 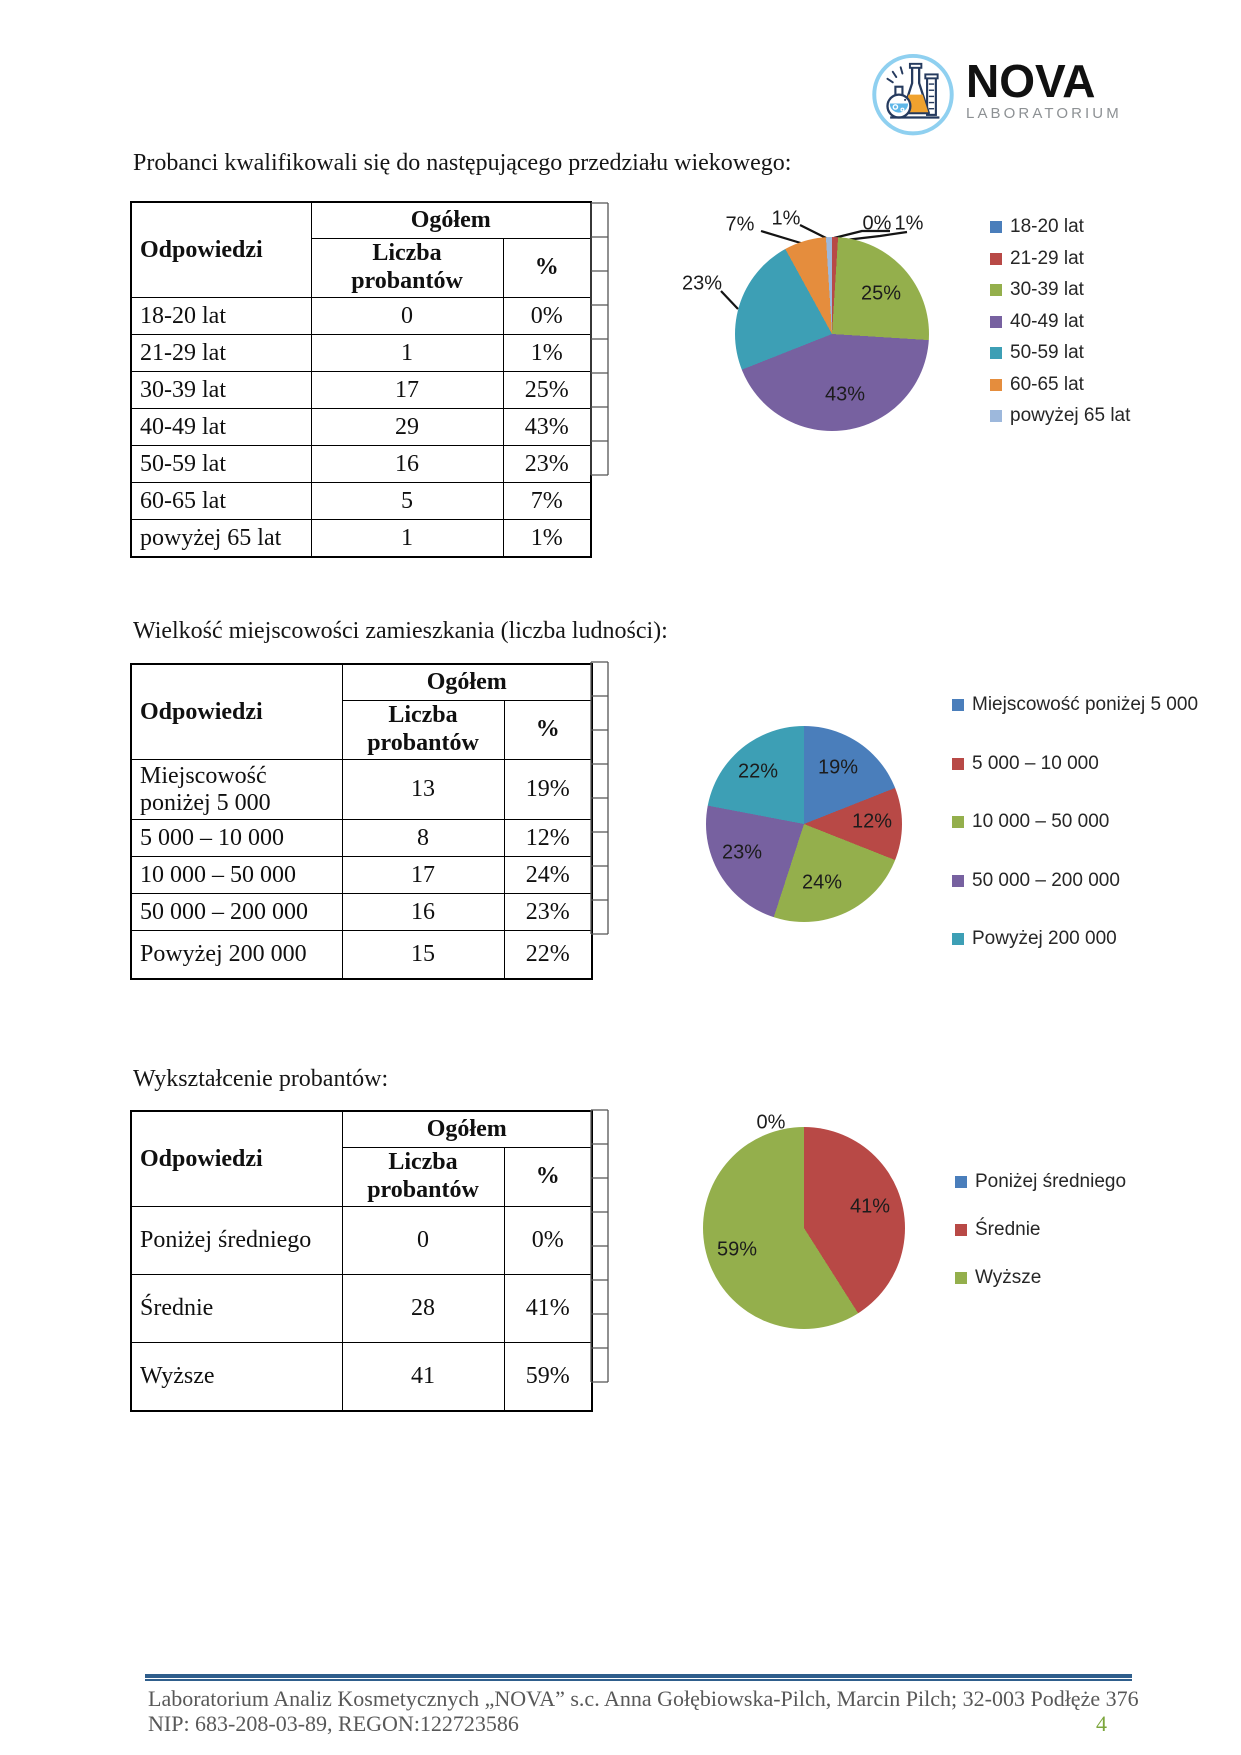 What do you see at coordinates (1047, 226) in the screenshot?
I see `legend-label: 18-20 lat` at bounding box center [1047, 226].